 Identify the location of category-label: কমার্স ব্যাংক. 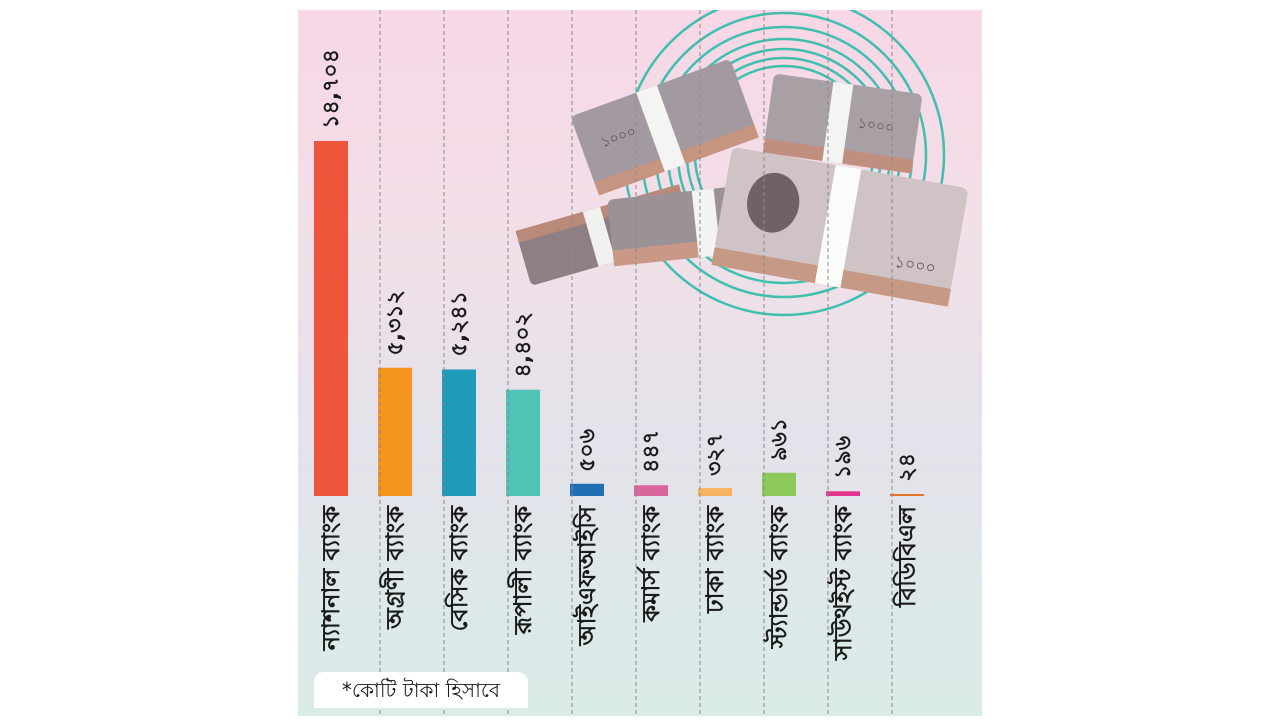
(651, 564).